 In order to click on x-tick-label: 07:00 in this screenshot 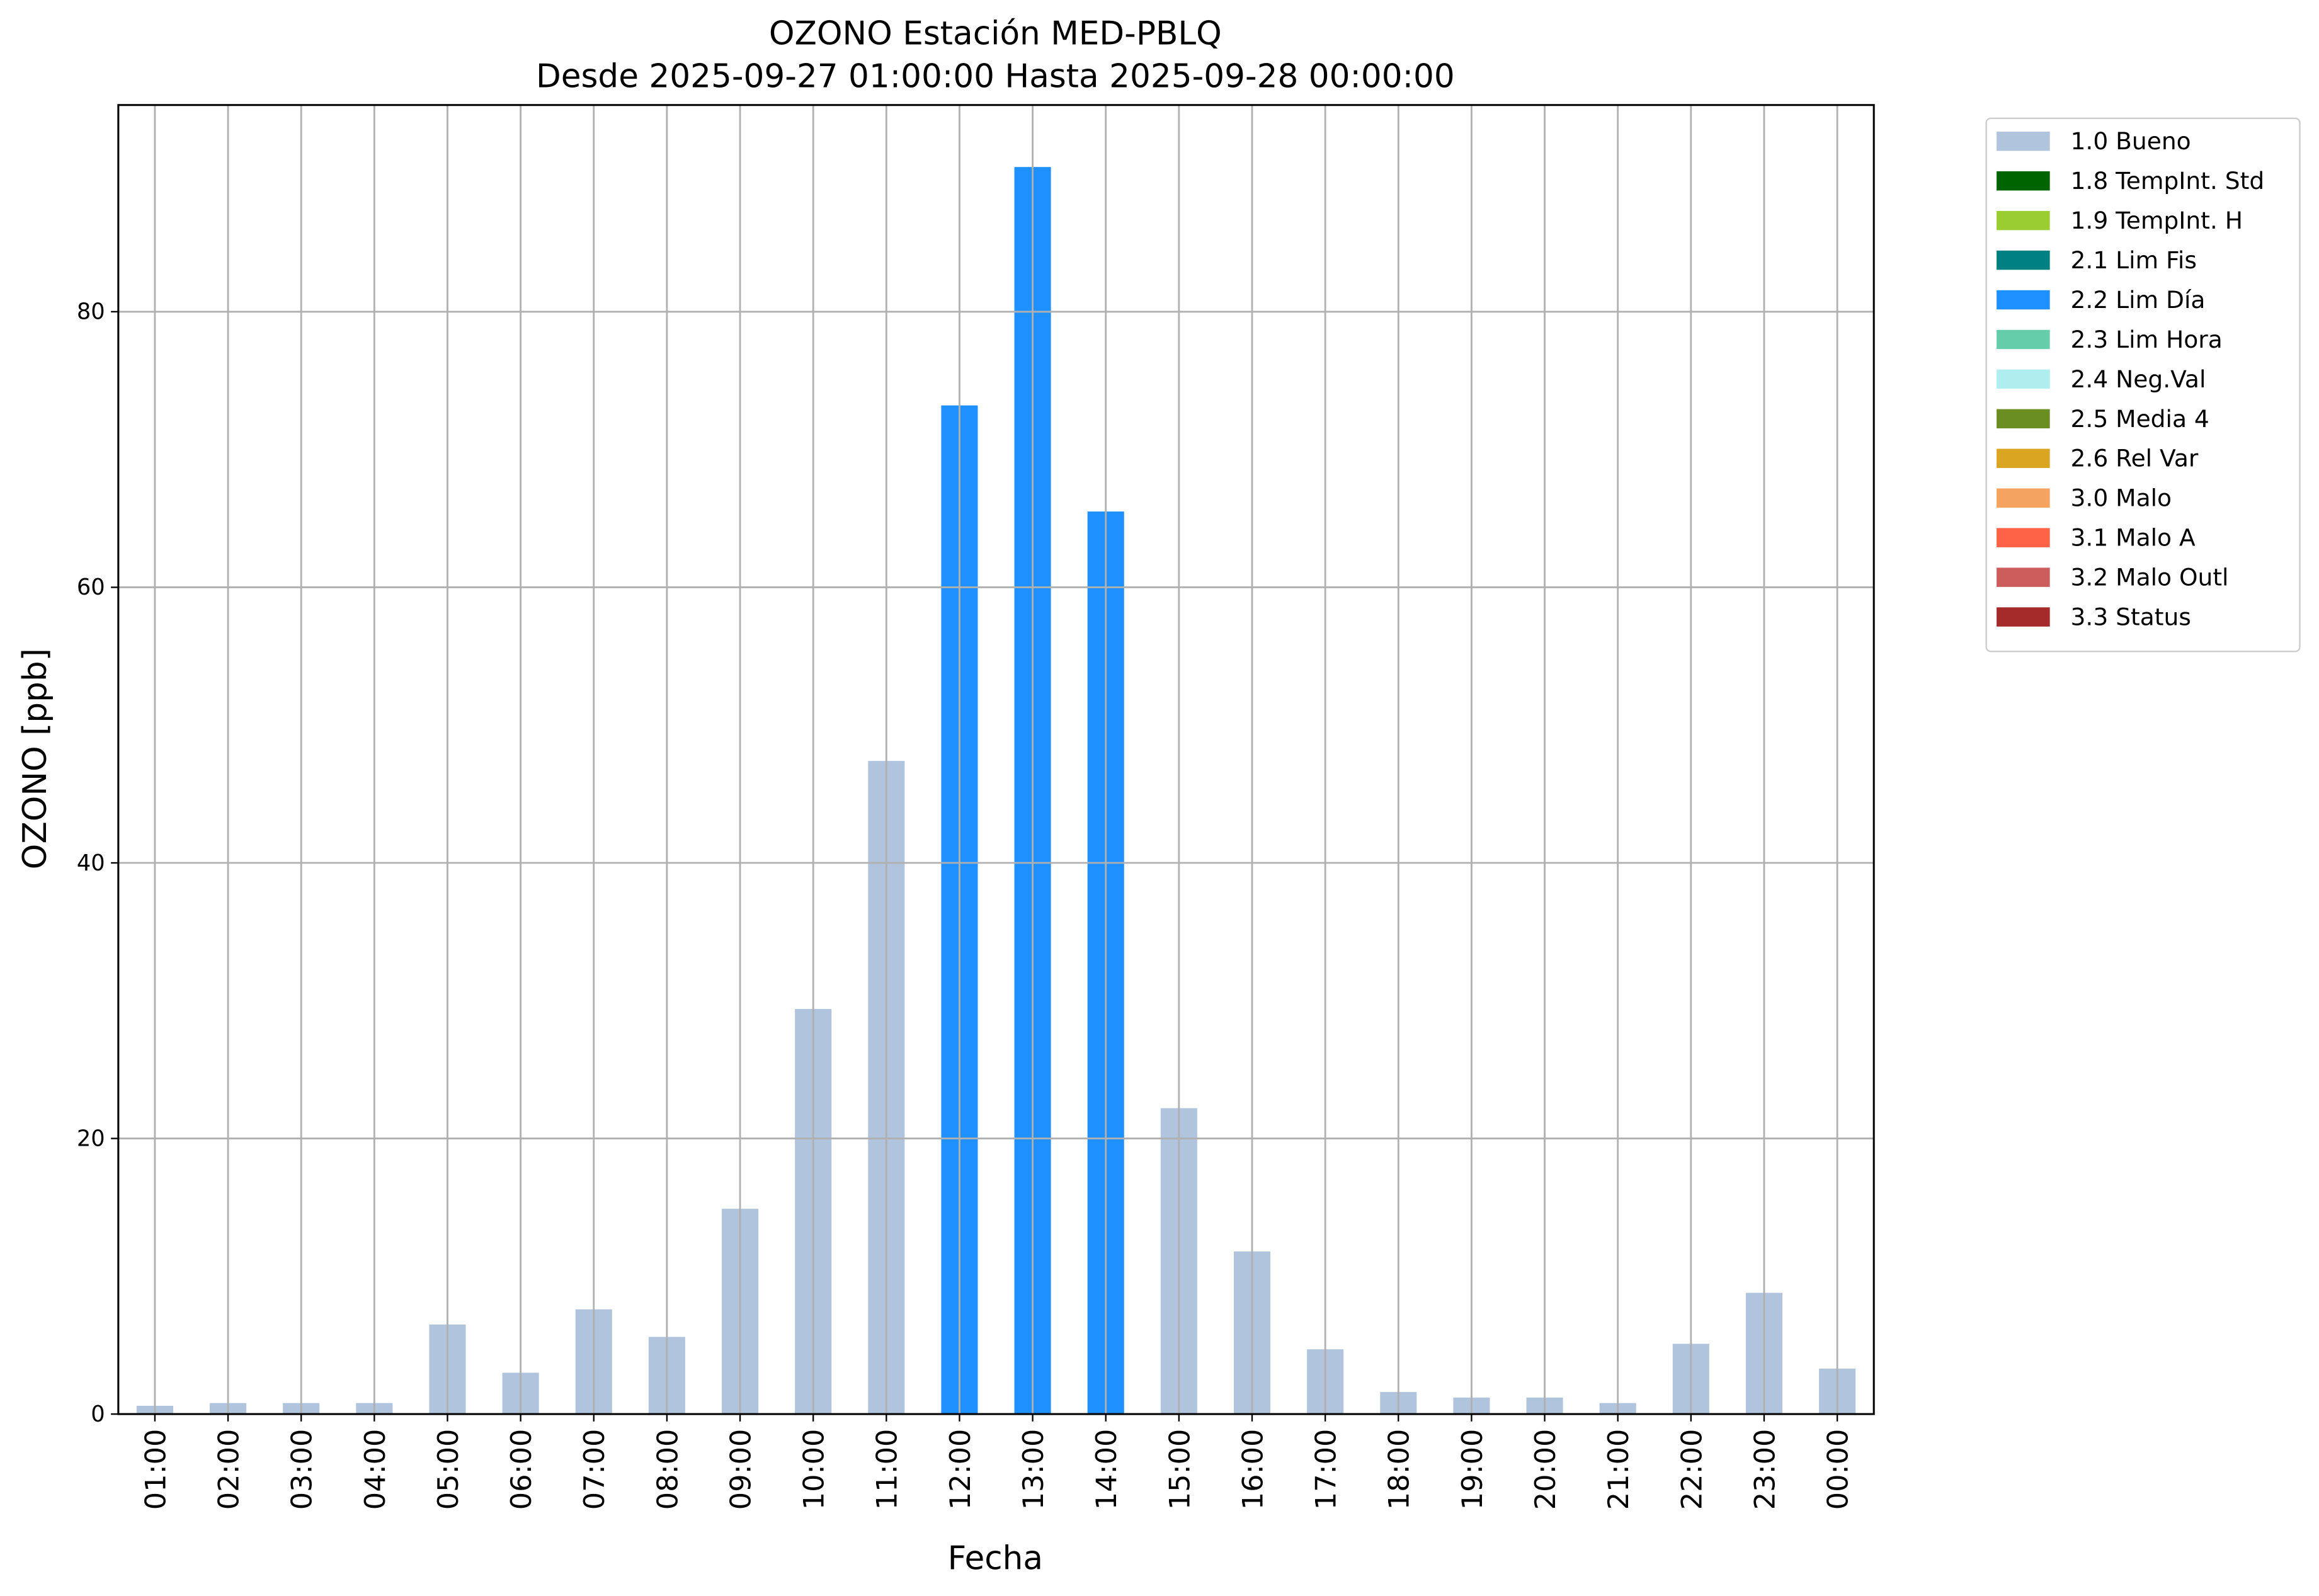, I will do `click(594, 1469)`.